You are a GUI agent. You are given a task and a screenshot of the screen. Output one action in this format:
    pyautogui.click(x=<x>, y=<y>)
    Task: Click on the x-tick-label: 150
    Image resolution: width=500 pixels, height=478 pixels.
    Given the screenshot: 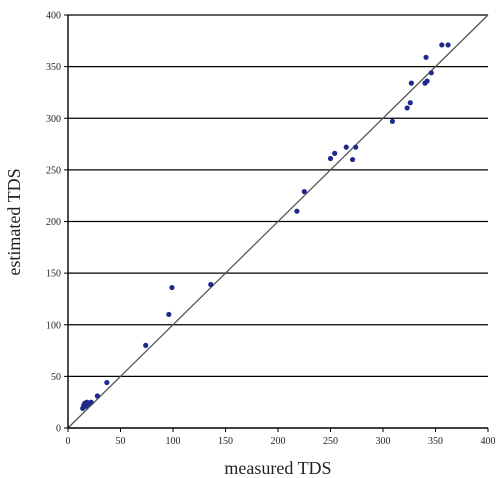 What is the action you would take?
    pyautogui.click(x=225, y=441)
    